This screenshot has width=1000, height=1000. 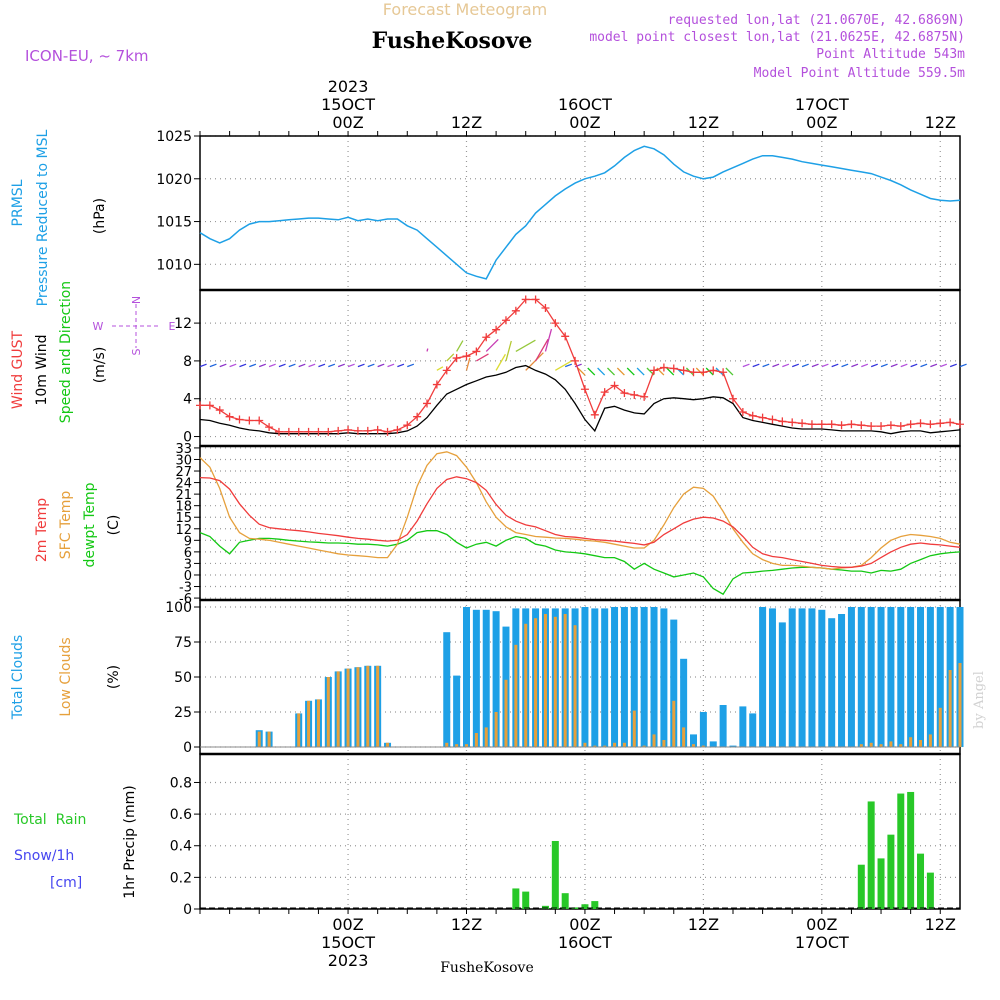 I want to click on wind-frame, so click(x=580, y=368).